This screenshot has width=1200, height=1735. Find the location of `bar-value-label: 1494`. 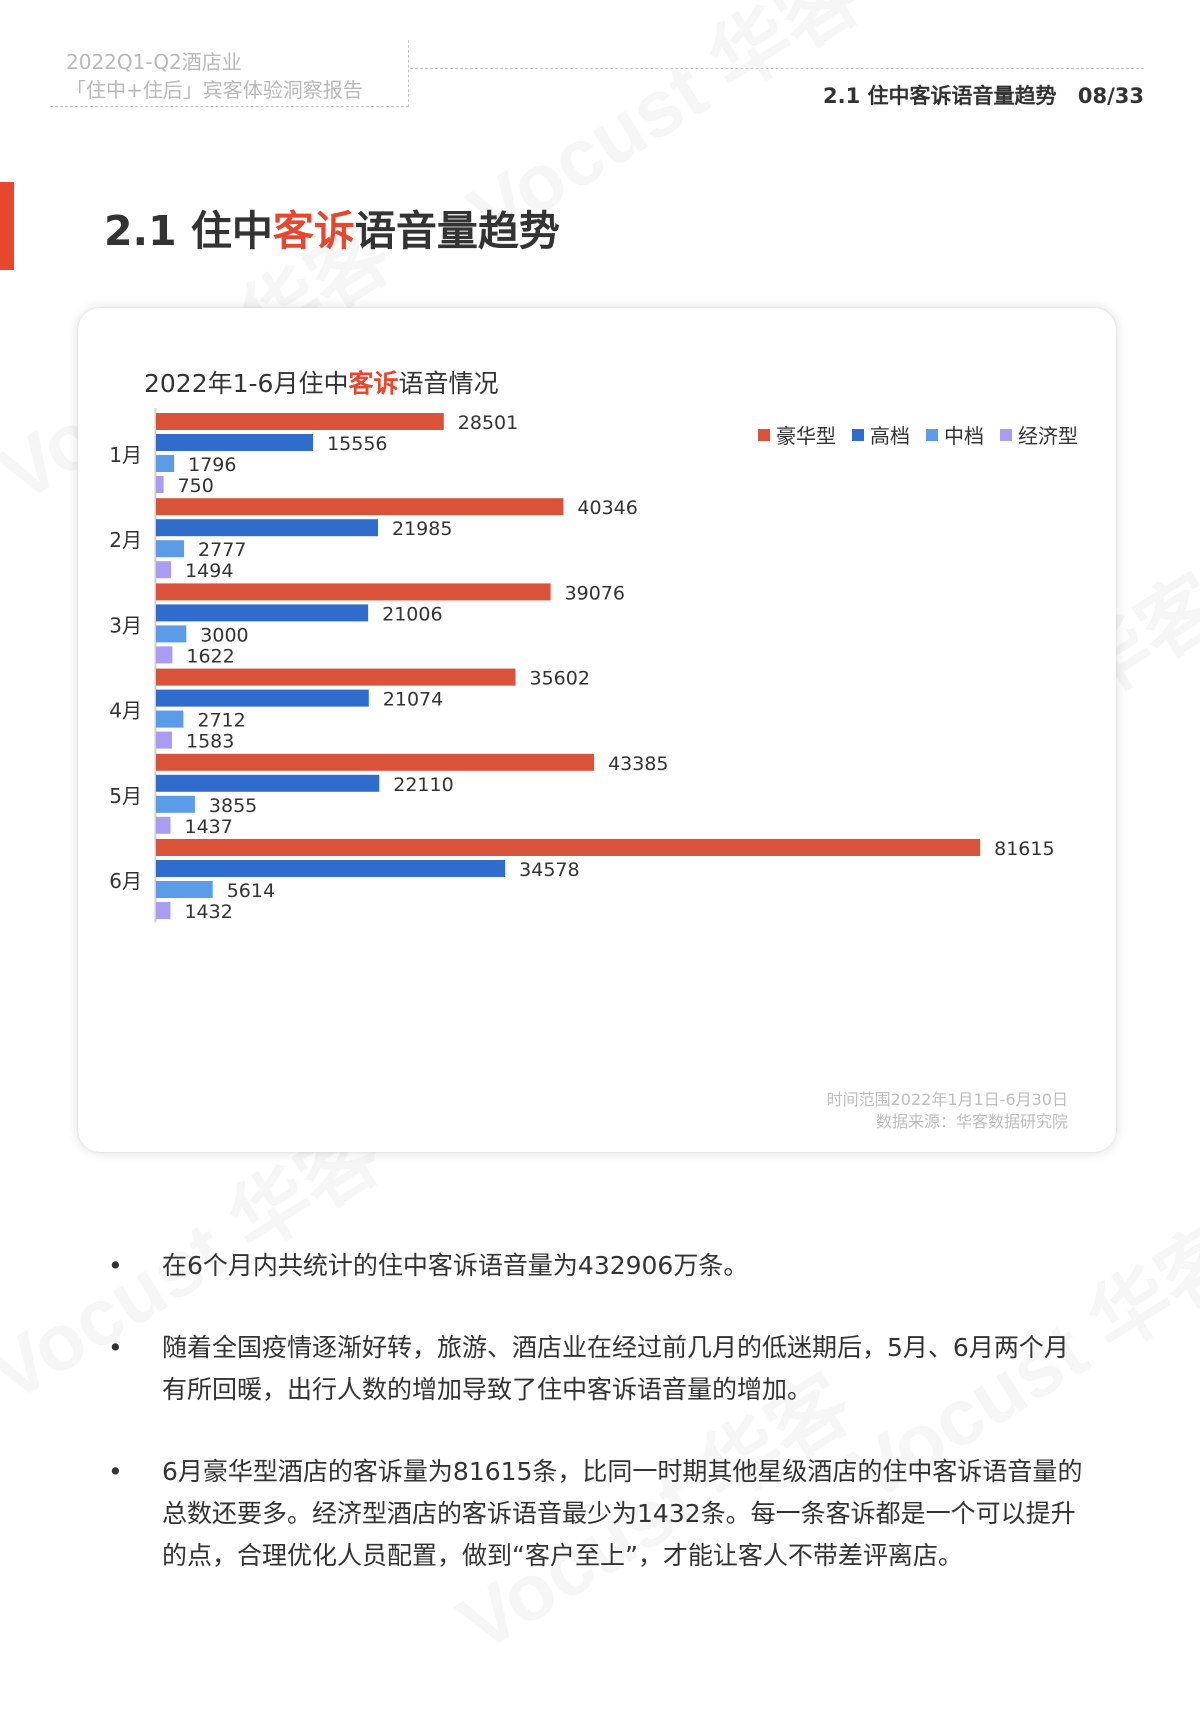

bar-value-label: 1494 is located at coordinates (209, 571).